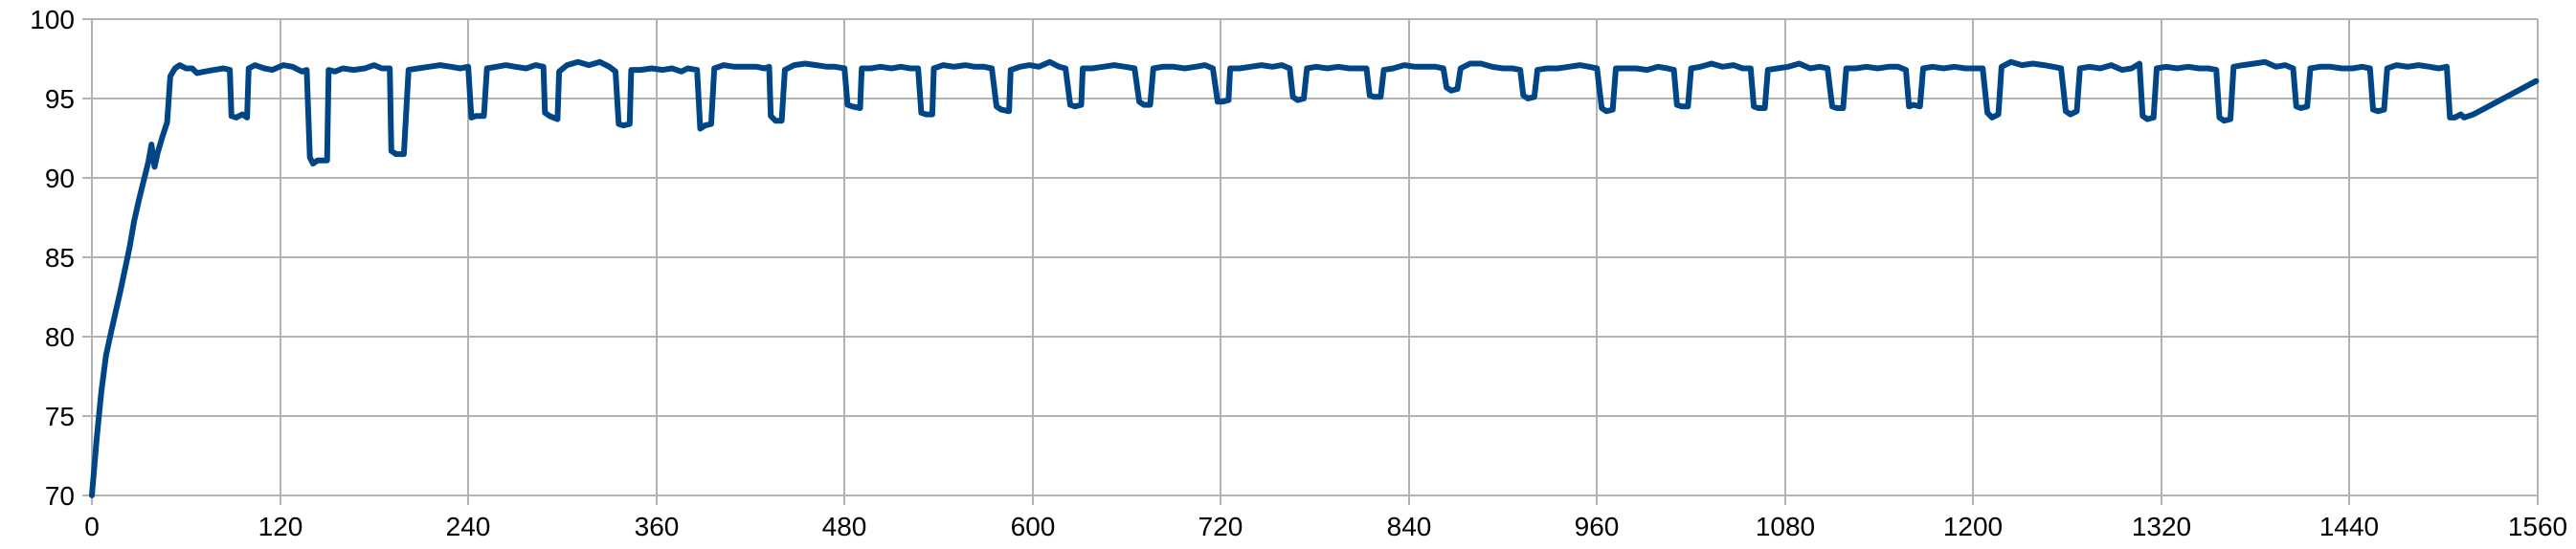  What do you see at coordinates (60, 178) in the screenshot?
I see `y-tick-label: 90` at bounding box center [60, 178].